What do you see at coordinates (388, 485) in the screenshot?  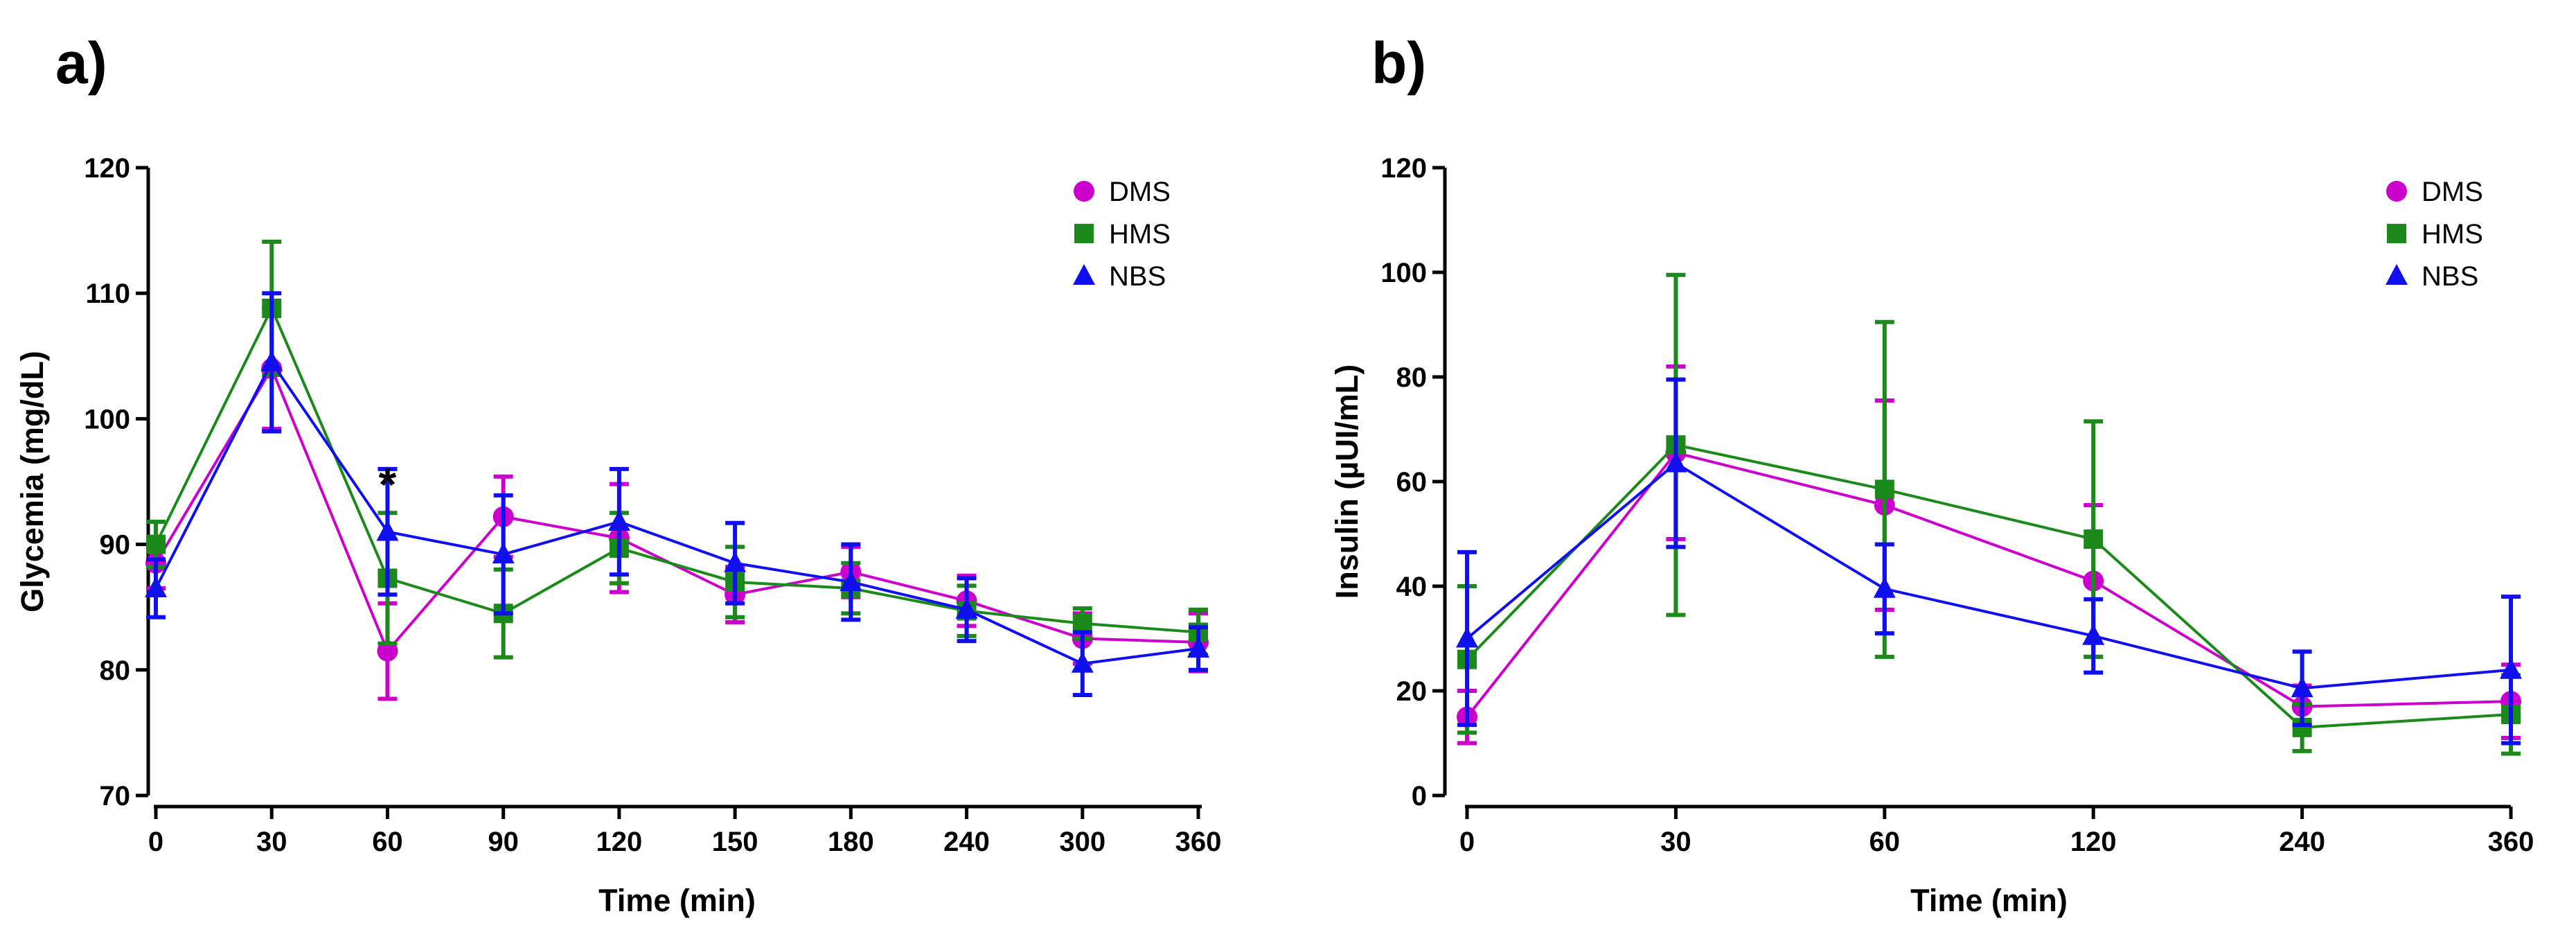 I see `significance-marker: *` at bounding box center [388, 485].